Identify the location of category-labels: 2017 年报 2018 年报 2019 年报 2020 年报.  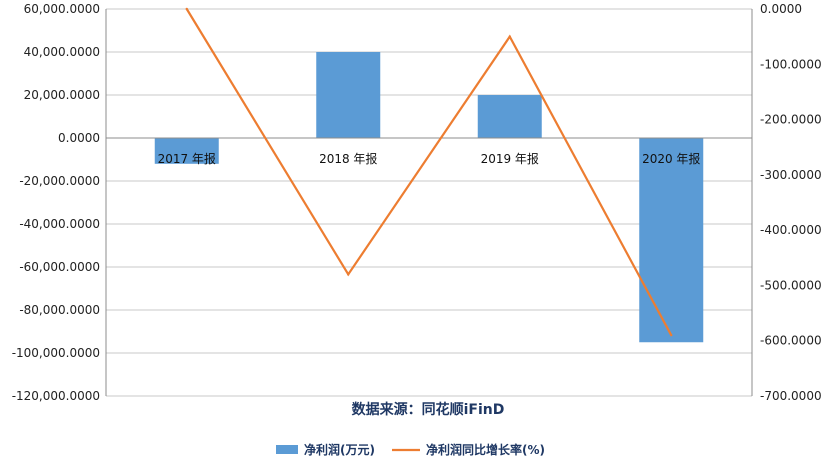
(429, 158).